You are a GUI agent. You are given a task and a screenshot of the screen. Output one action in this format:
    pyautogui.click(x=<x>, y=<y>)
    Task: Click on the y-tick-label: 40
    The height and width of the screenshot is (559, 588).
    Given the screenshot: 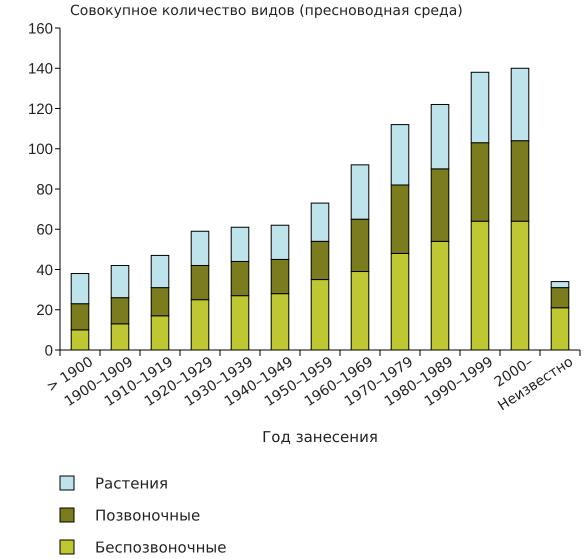 What is the action you would take?
    pyautogui.click(x=44, y=270)
    